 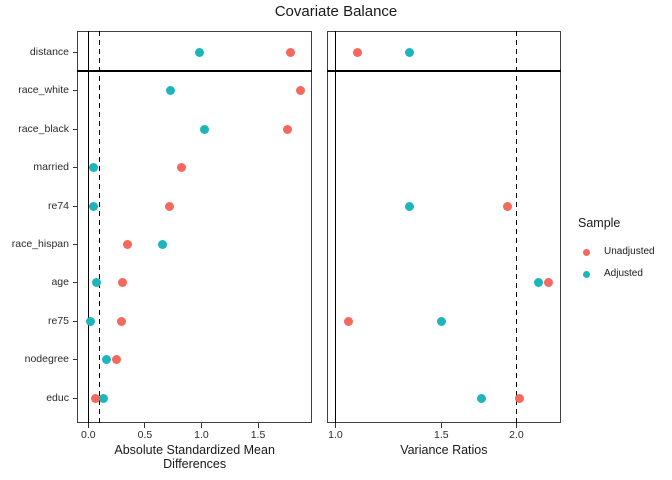 What do you see at coordinates (94, 168) in the screenshot?
I see `point-adjusted-married` at bounding box center [94, 168].